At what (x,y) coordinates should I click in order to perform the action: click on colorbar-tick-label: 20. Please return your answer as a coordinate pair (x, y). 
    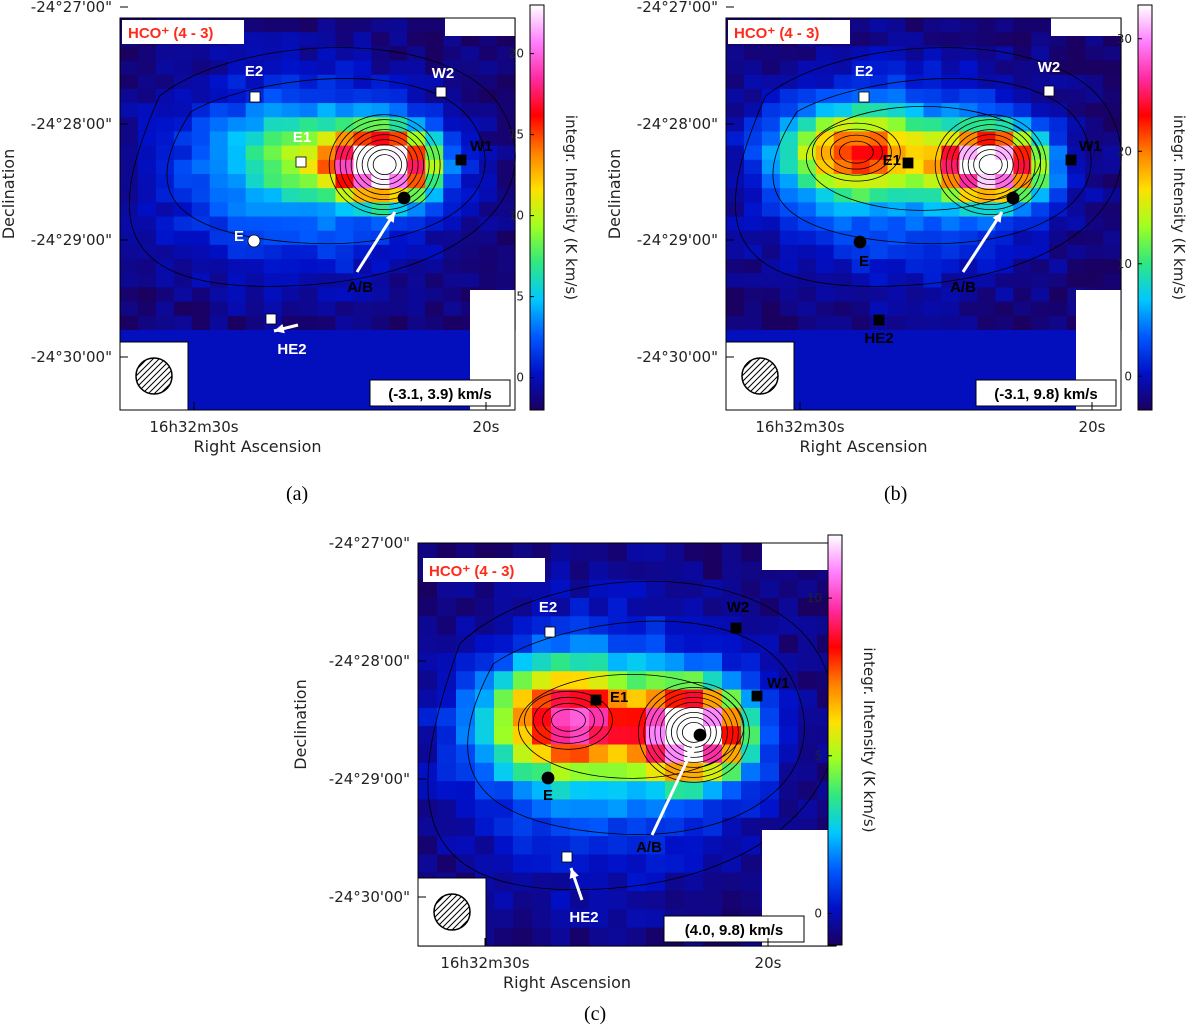
    Looking at the image, I should click on (1124, 151).